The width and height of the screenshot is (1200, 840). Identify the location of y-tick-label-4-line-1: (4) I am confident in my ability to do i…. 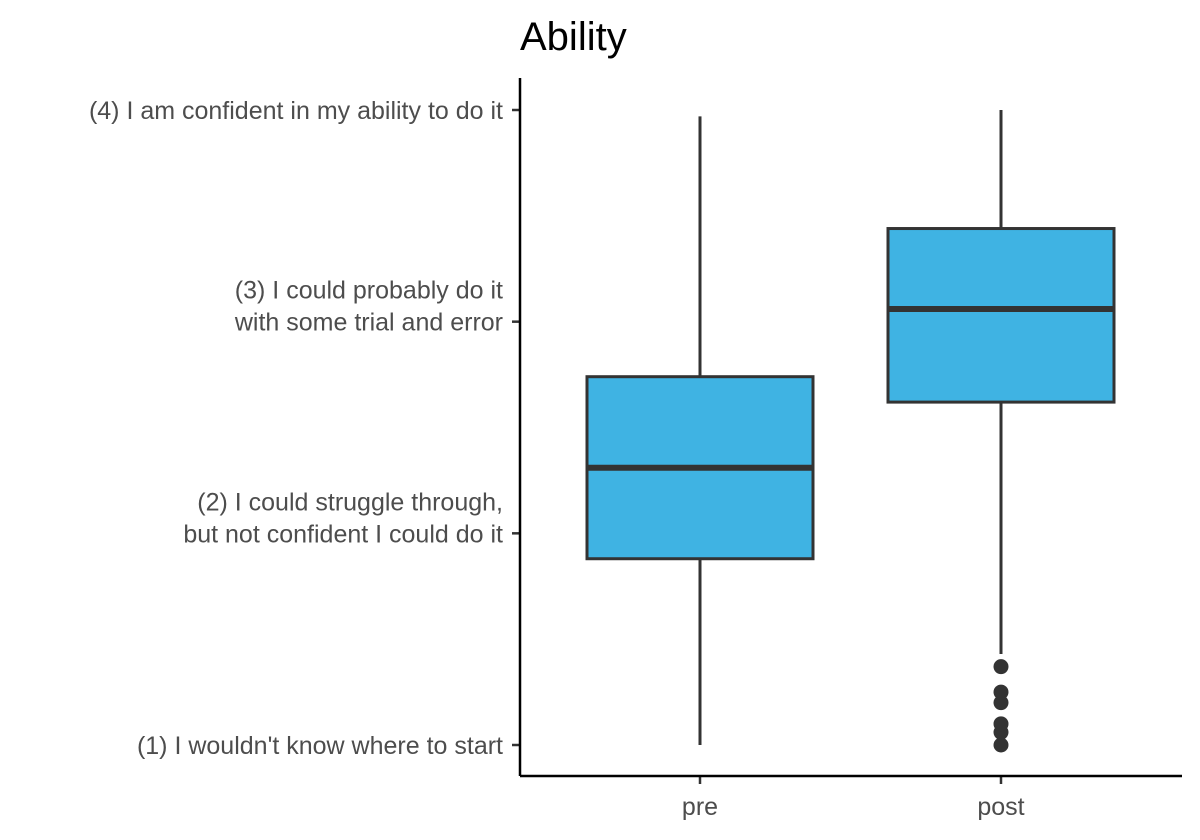
(296, 111).